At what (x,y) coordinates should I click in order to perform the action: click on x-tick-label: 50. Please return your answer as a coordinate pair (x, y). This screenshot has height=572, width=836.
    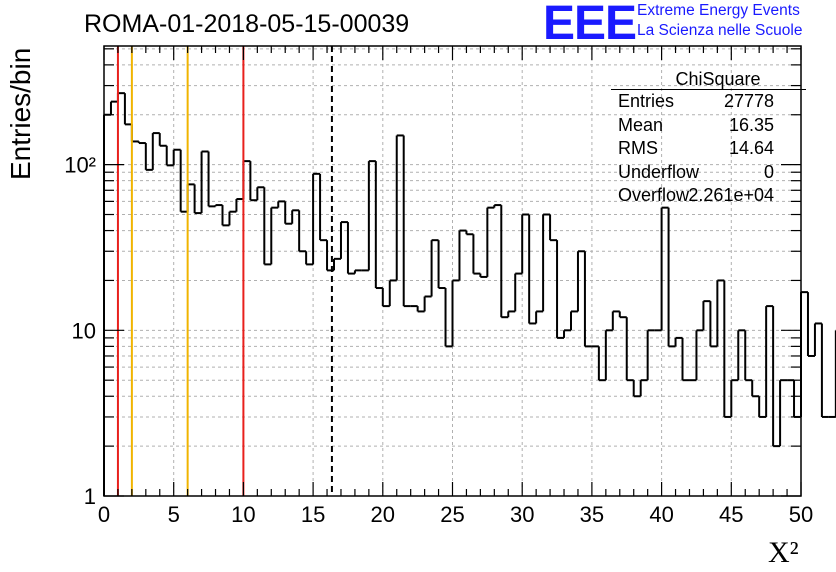
    Looking at the image, I should click on (801, 514).